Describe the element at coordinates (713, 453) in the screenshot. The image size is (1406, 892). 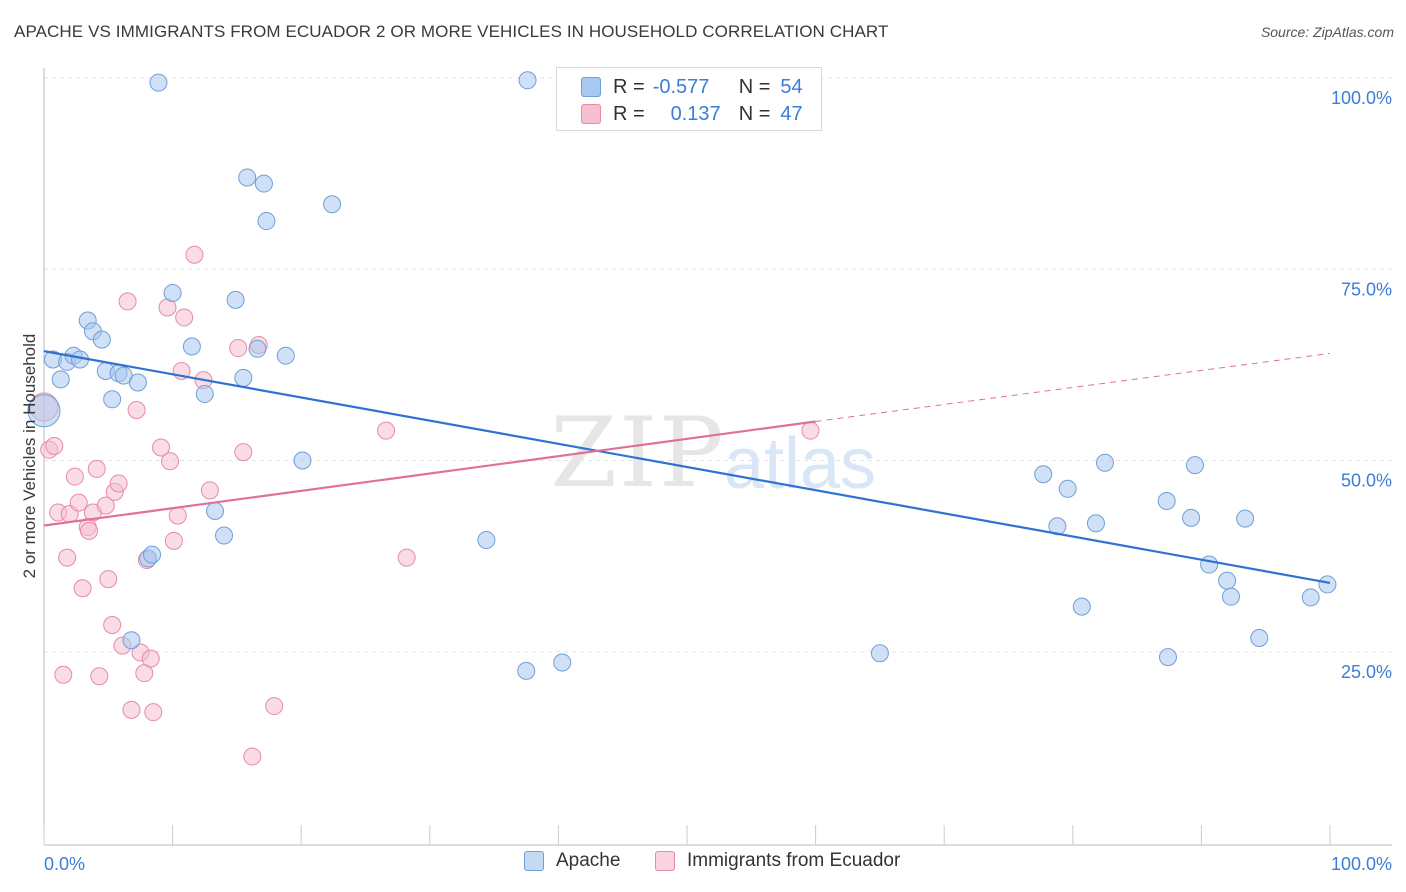
I see `watermark: ZIP atlas` at that location.